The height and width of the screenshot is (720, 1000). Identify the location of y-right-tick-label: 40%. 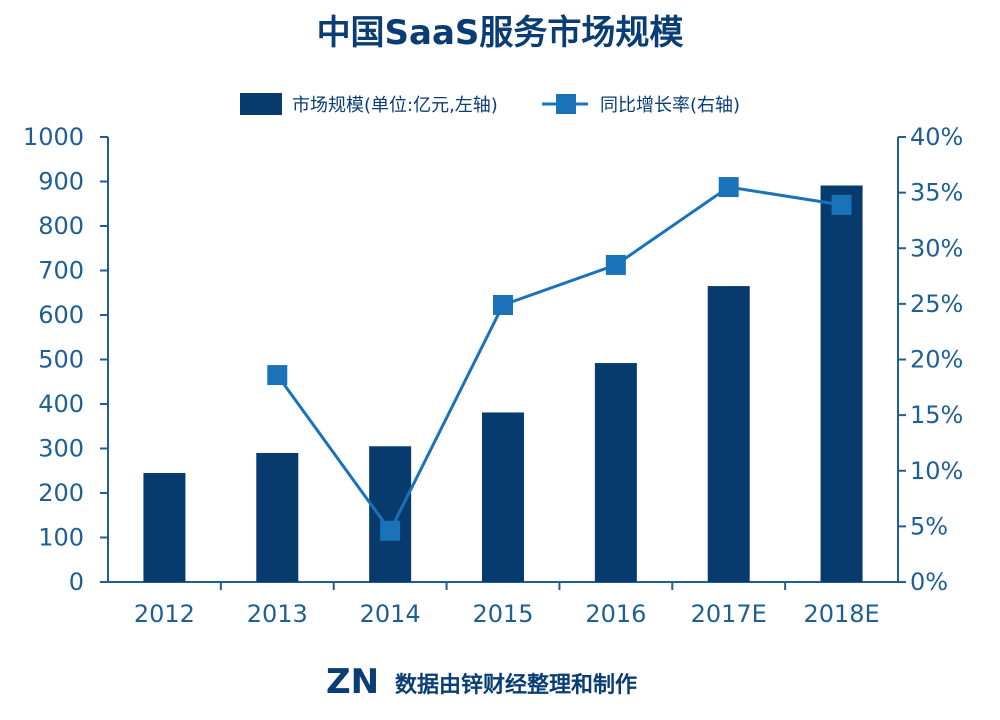
(936, 137).